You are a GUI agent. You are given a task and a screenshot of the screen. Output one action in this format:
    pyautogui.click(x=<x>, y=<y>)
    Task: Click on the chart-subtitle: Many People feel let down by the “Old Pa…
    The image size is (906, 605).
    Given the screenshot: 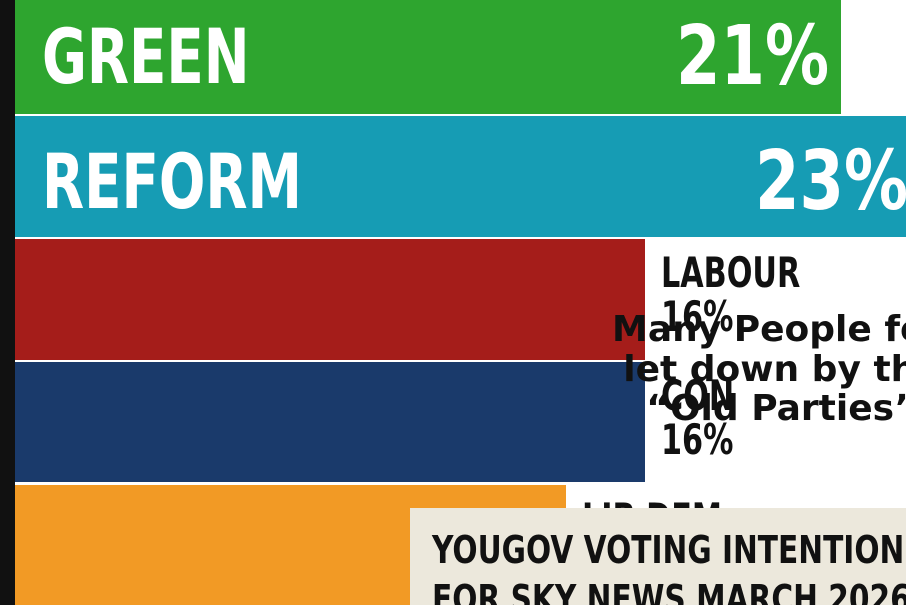 What is the action you would take?
    pyautogui.click(x=759, y=369)
    